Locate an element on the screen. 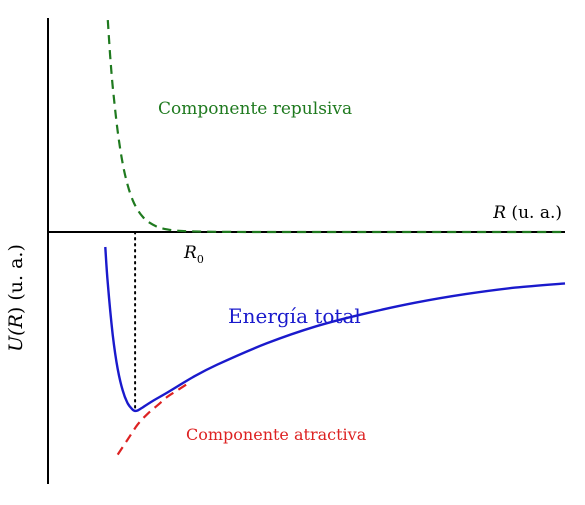 The height and width of the screenshot is (505, 585). y-axis-suffix: ) (u. a.) is located at coordinates (16, 279).